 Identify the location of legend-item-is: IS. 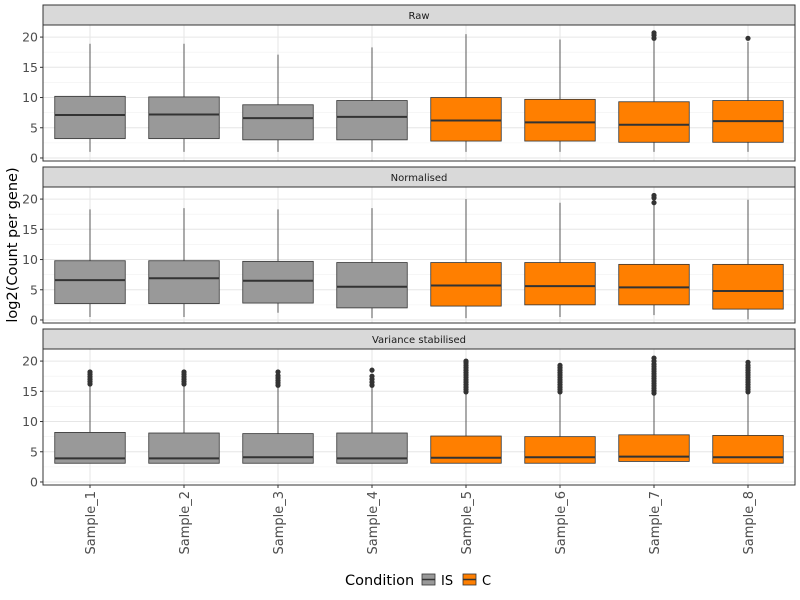
(437, 580).